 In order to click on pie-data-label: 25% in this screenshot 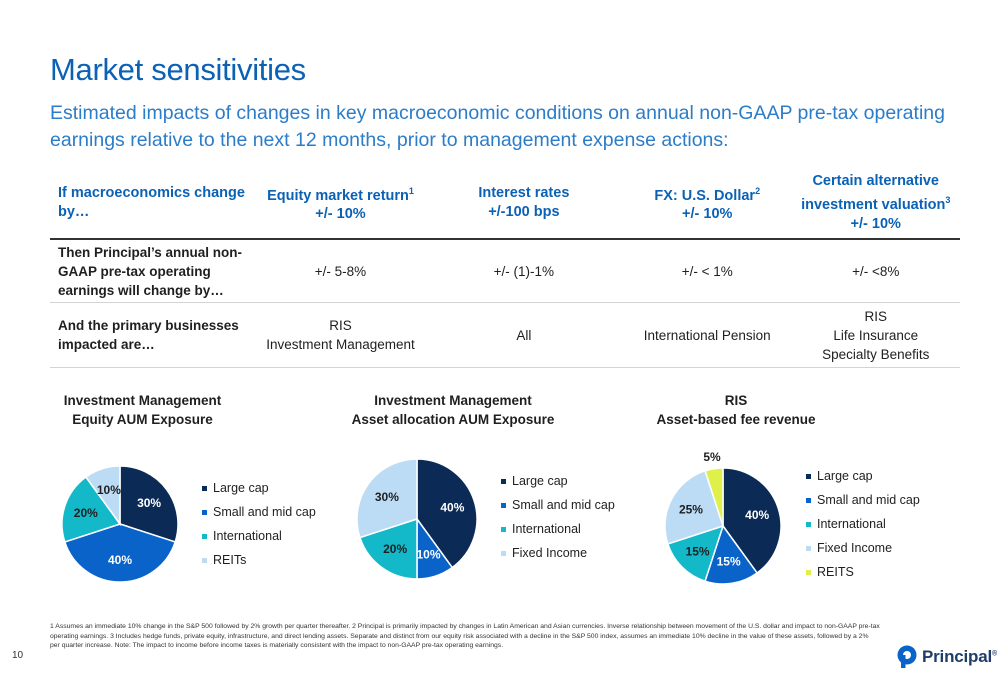, I will do `click(691, 510)`.